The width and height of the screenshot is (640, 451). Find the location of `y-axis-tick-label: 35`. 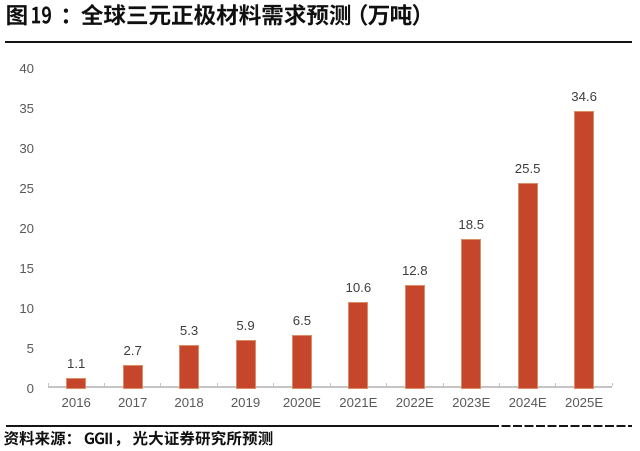

y-axis-tick-label: 35 is located at coordinates (26, 109).